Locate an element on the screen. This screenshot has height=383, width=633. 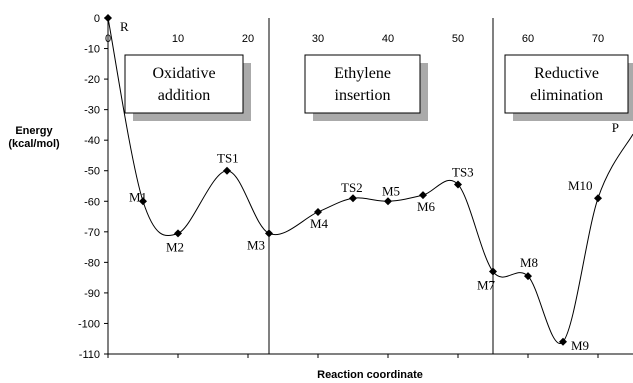
region-label: addition is located at coordinates (184, 95).